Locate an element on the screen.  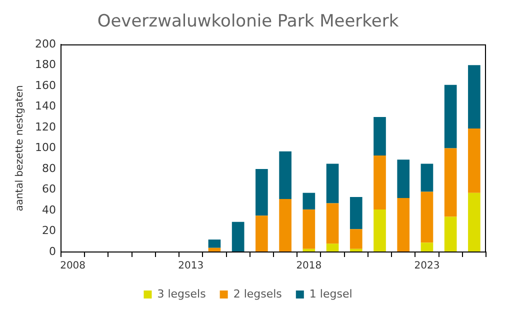
y-tick-label: 20 is located at coordinates (49, 231).